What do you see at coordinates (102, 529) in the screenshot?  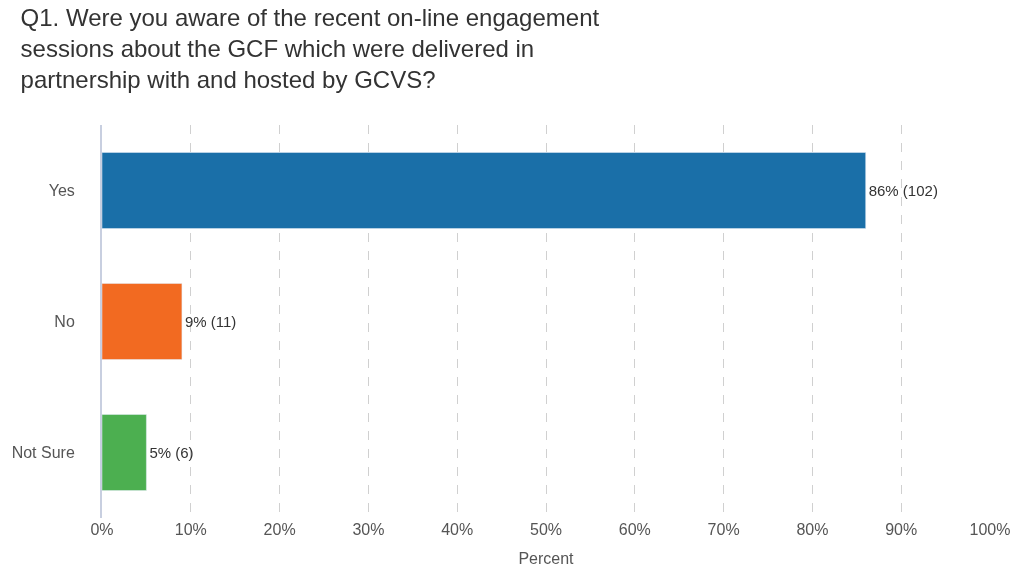 I see `x-tick-label: 0%` at bounding box center [102, 529].